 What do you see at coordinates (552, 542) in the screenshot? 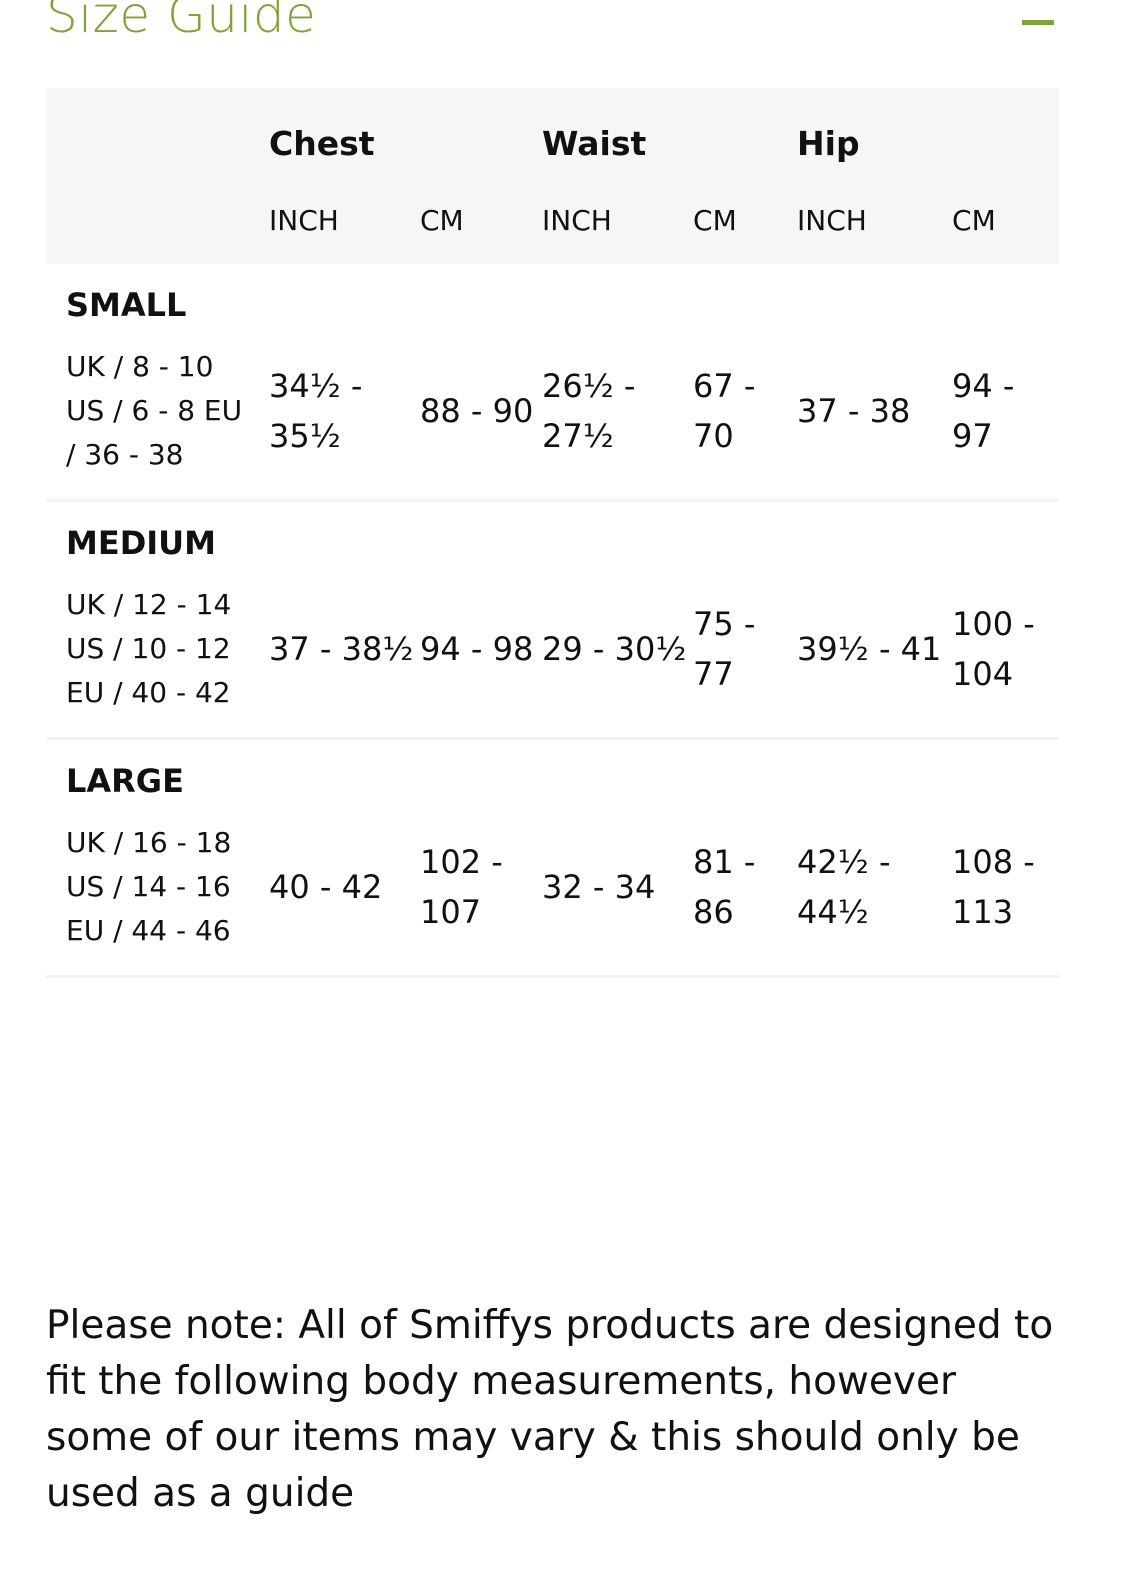
I see `size-heading-row: MEDIUM` at bounding box center [552, 542].